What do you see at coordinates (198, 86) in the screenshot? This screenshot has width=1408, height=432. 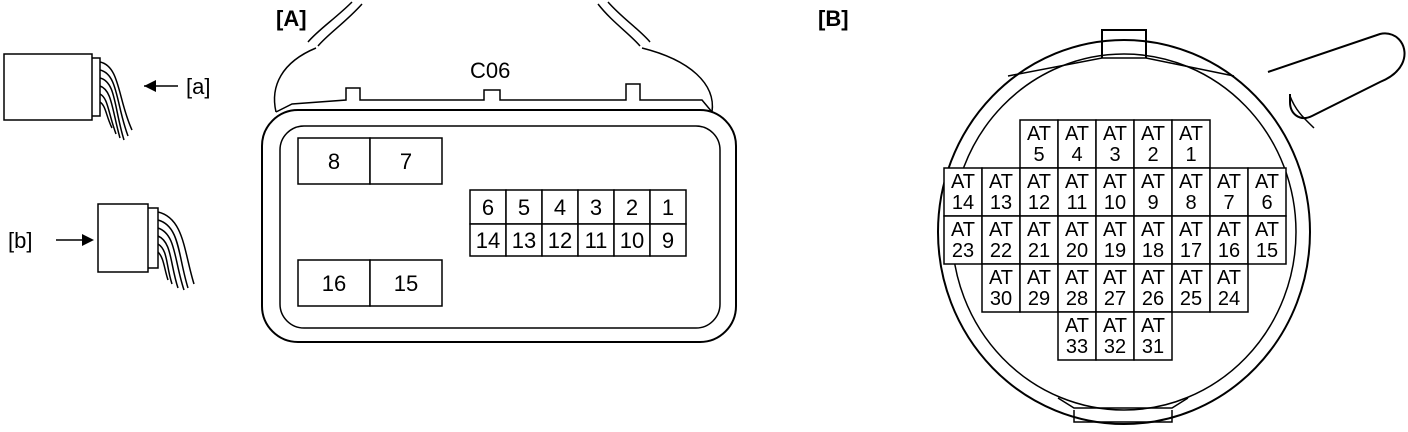 I see `view-a-marker: [a]` at bounding box center [198, 86].